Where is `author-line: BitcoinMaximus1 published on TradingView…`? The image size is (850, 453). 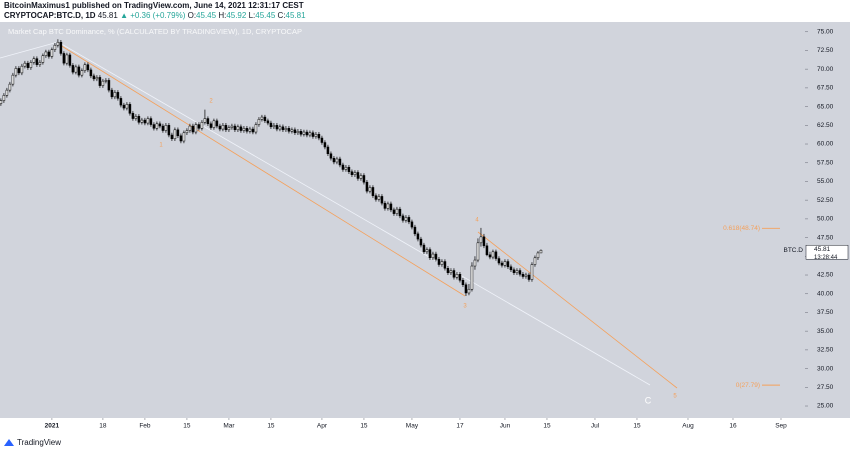 author-line: BitcoinMaximus1 published on TradingView… is located at coordinates (154, 5).